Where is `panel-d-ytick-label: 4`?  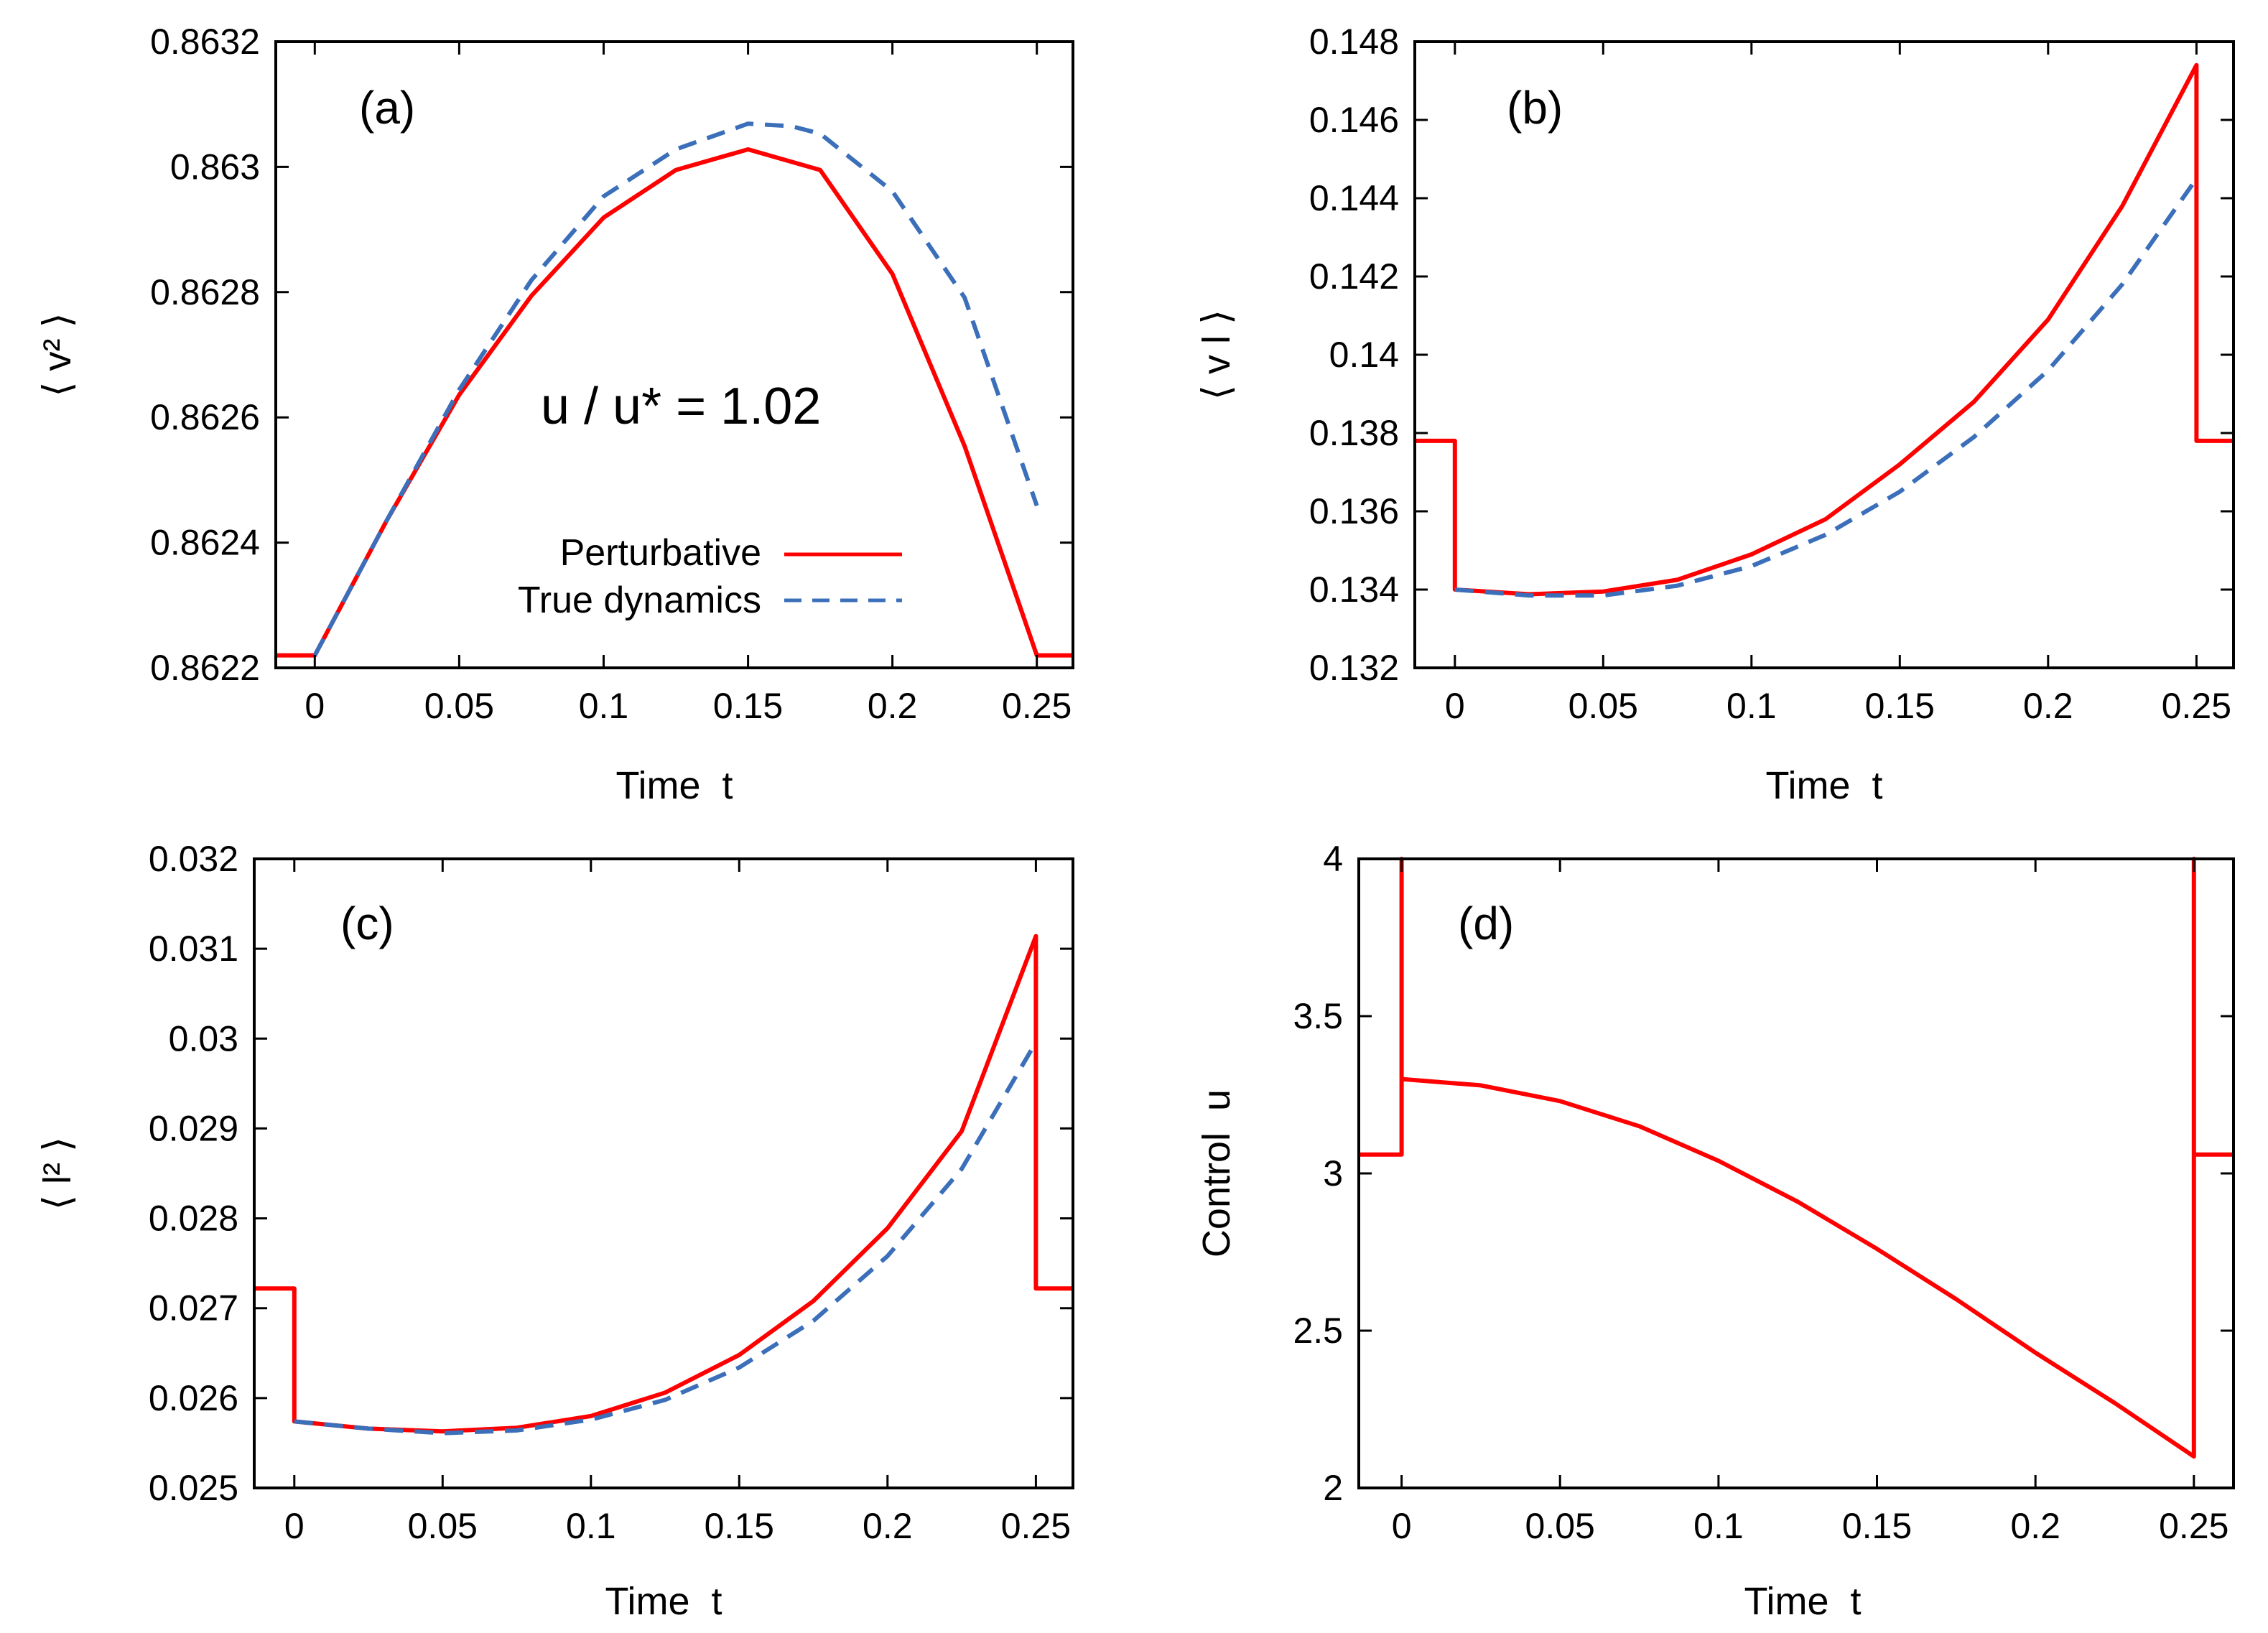
panel-d-ytick-label: 4 is located at coordinates (1333, 859).